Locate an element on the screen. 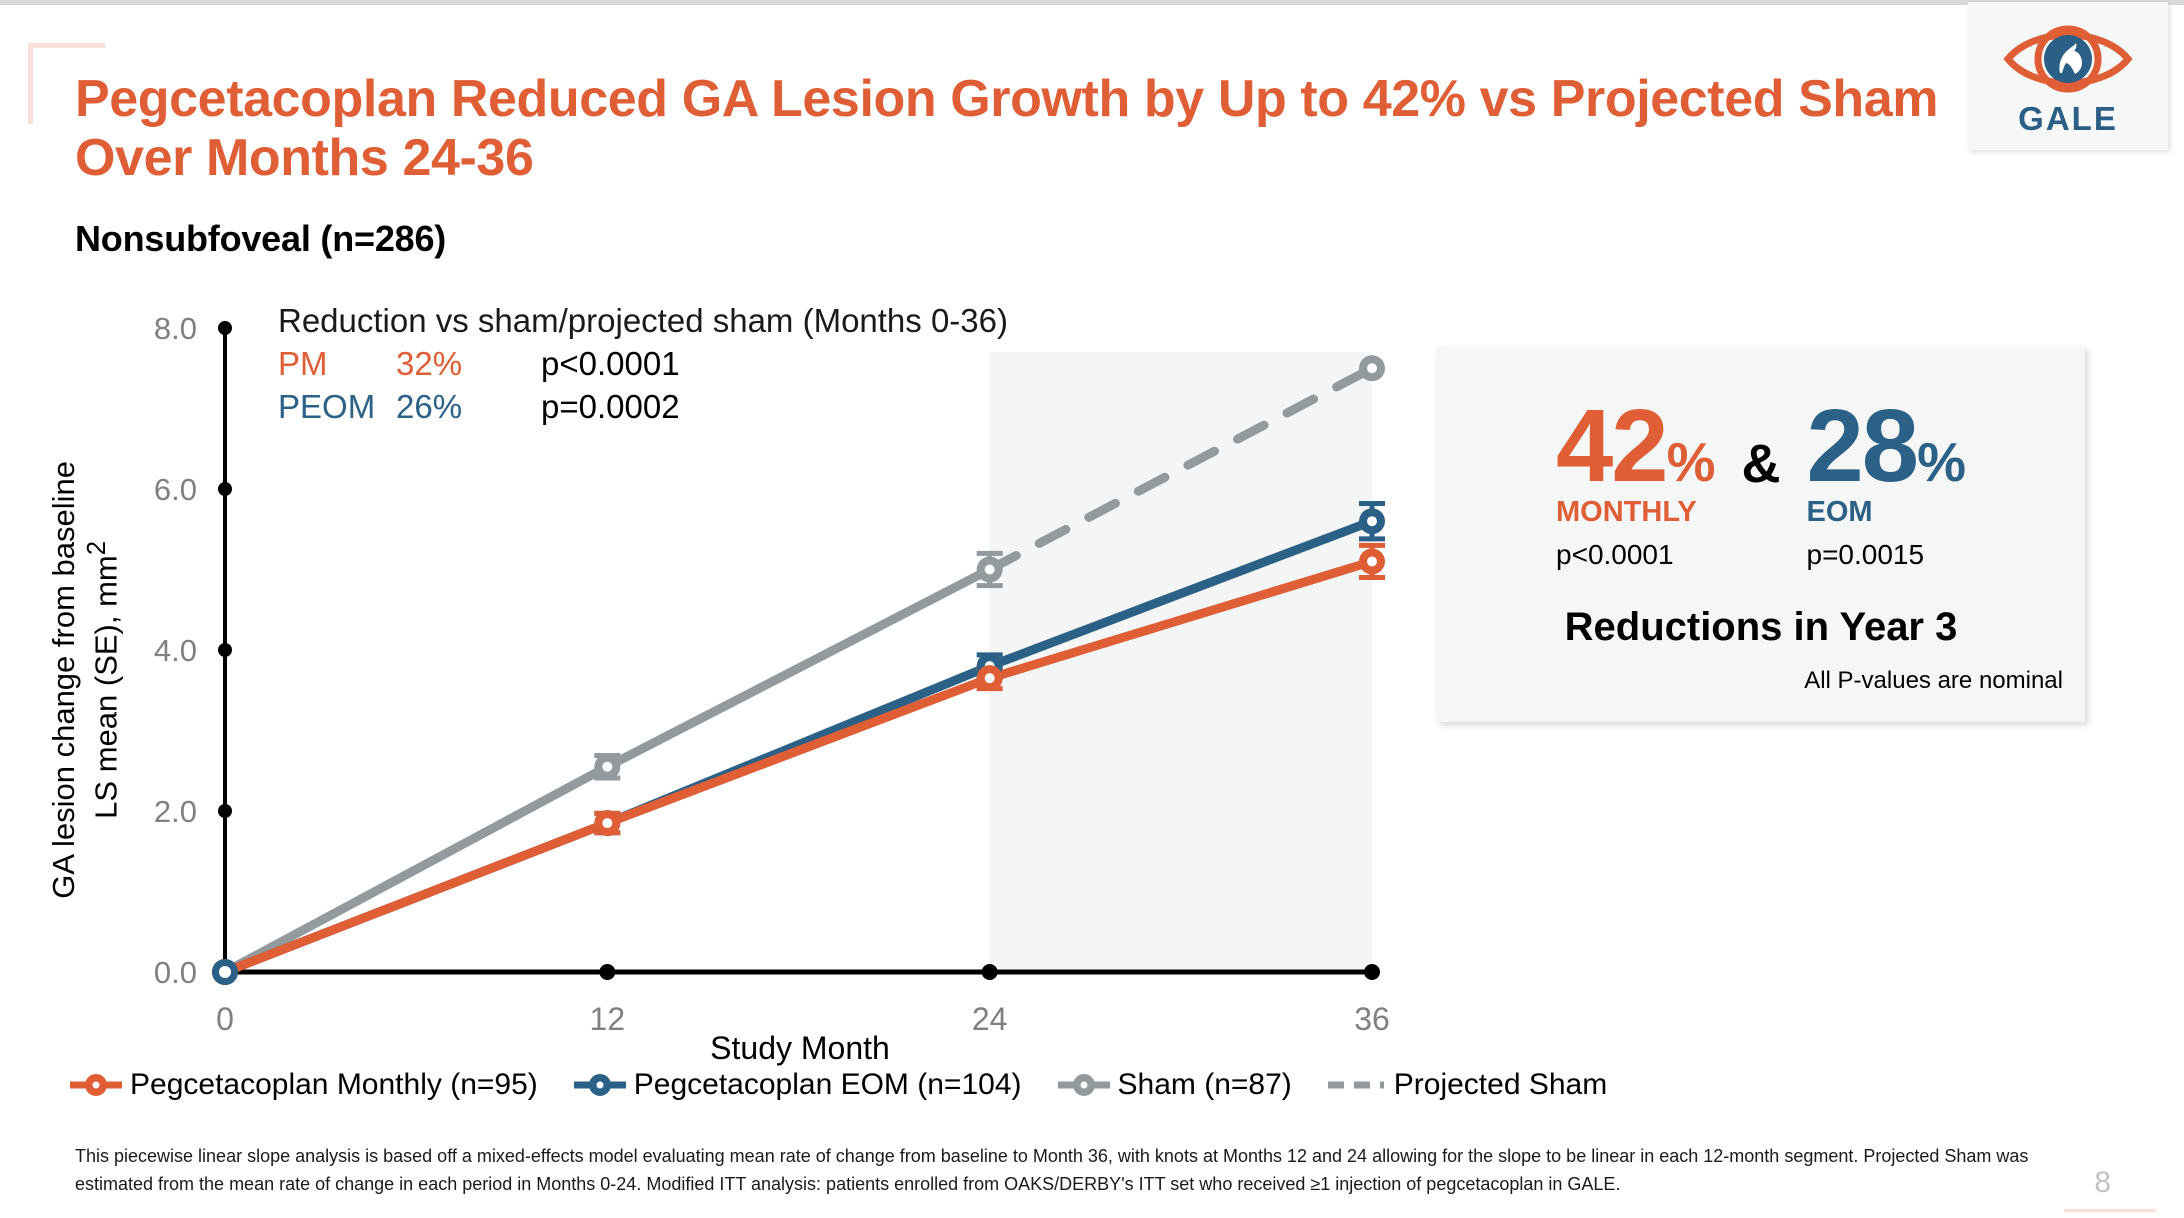 This screenshot has height=1218, width=2184. legend-item-projected-sham: Projected Sham is located at coordinates (1466, 1085).